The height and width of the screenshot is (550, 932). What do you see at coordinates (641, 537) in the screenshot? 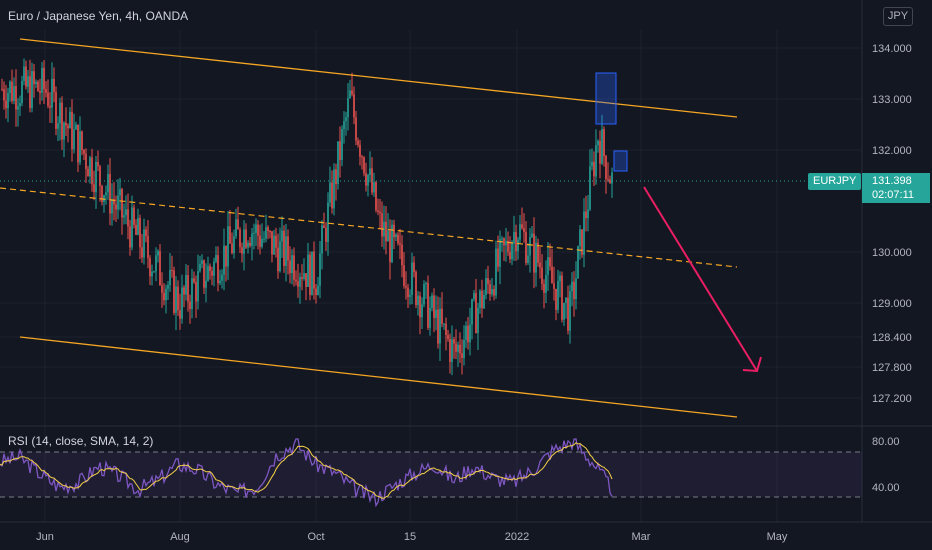
I see `x-tick: Mar` at bounding box center [641, 537].